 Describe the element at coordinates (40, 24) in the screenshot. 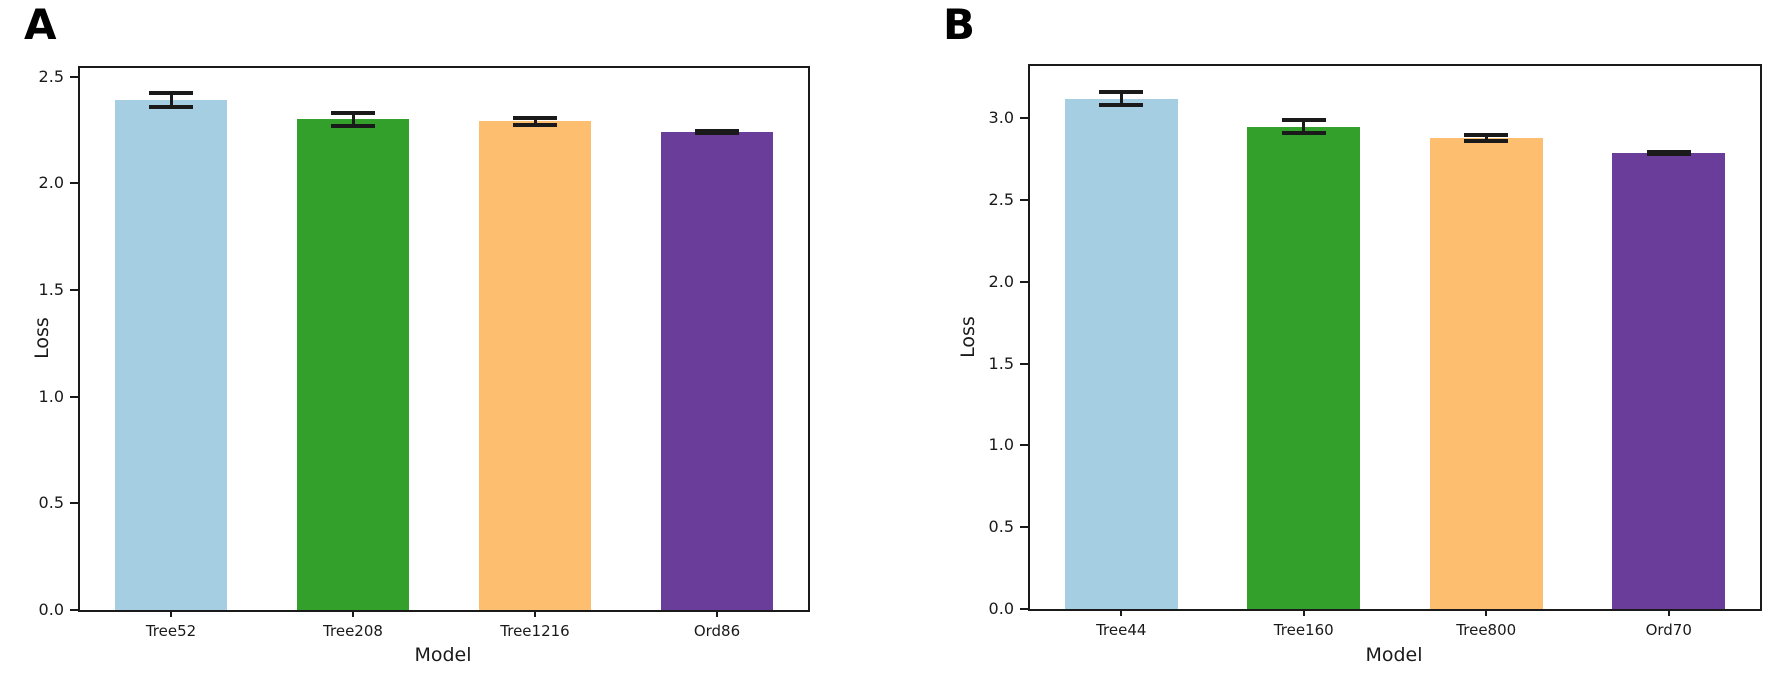

I see `panel-a-letter: A` at that location.